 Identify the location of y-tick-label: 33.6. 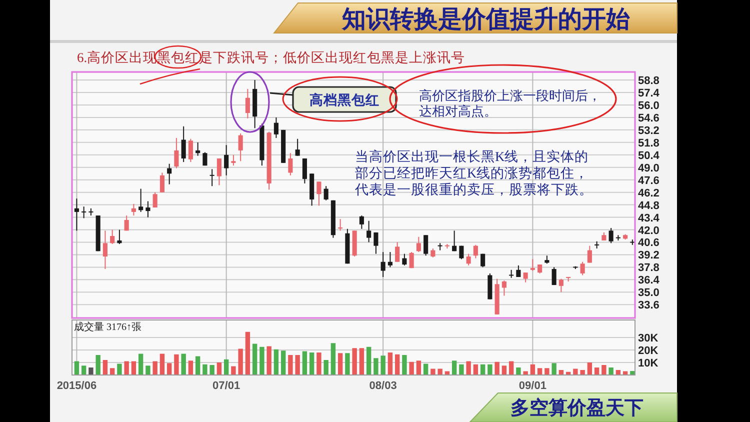
(649, 306).